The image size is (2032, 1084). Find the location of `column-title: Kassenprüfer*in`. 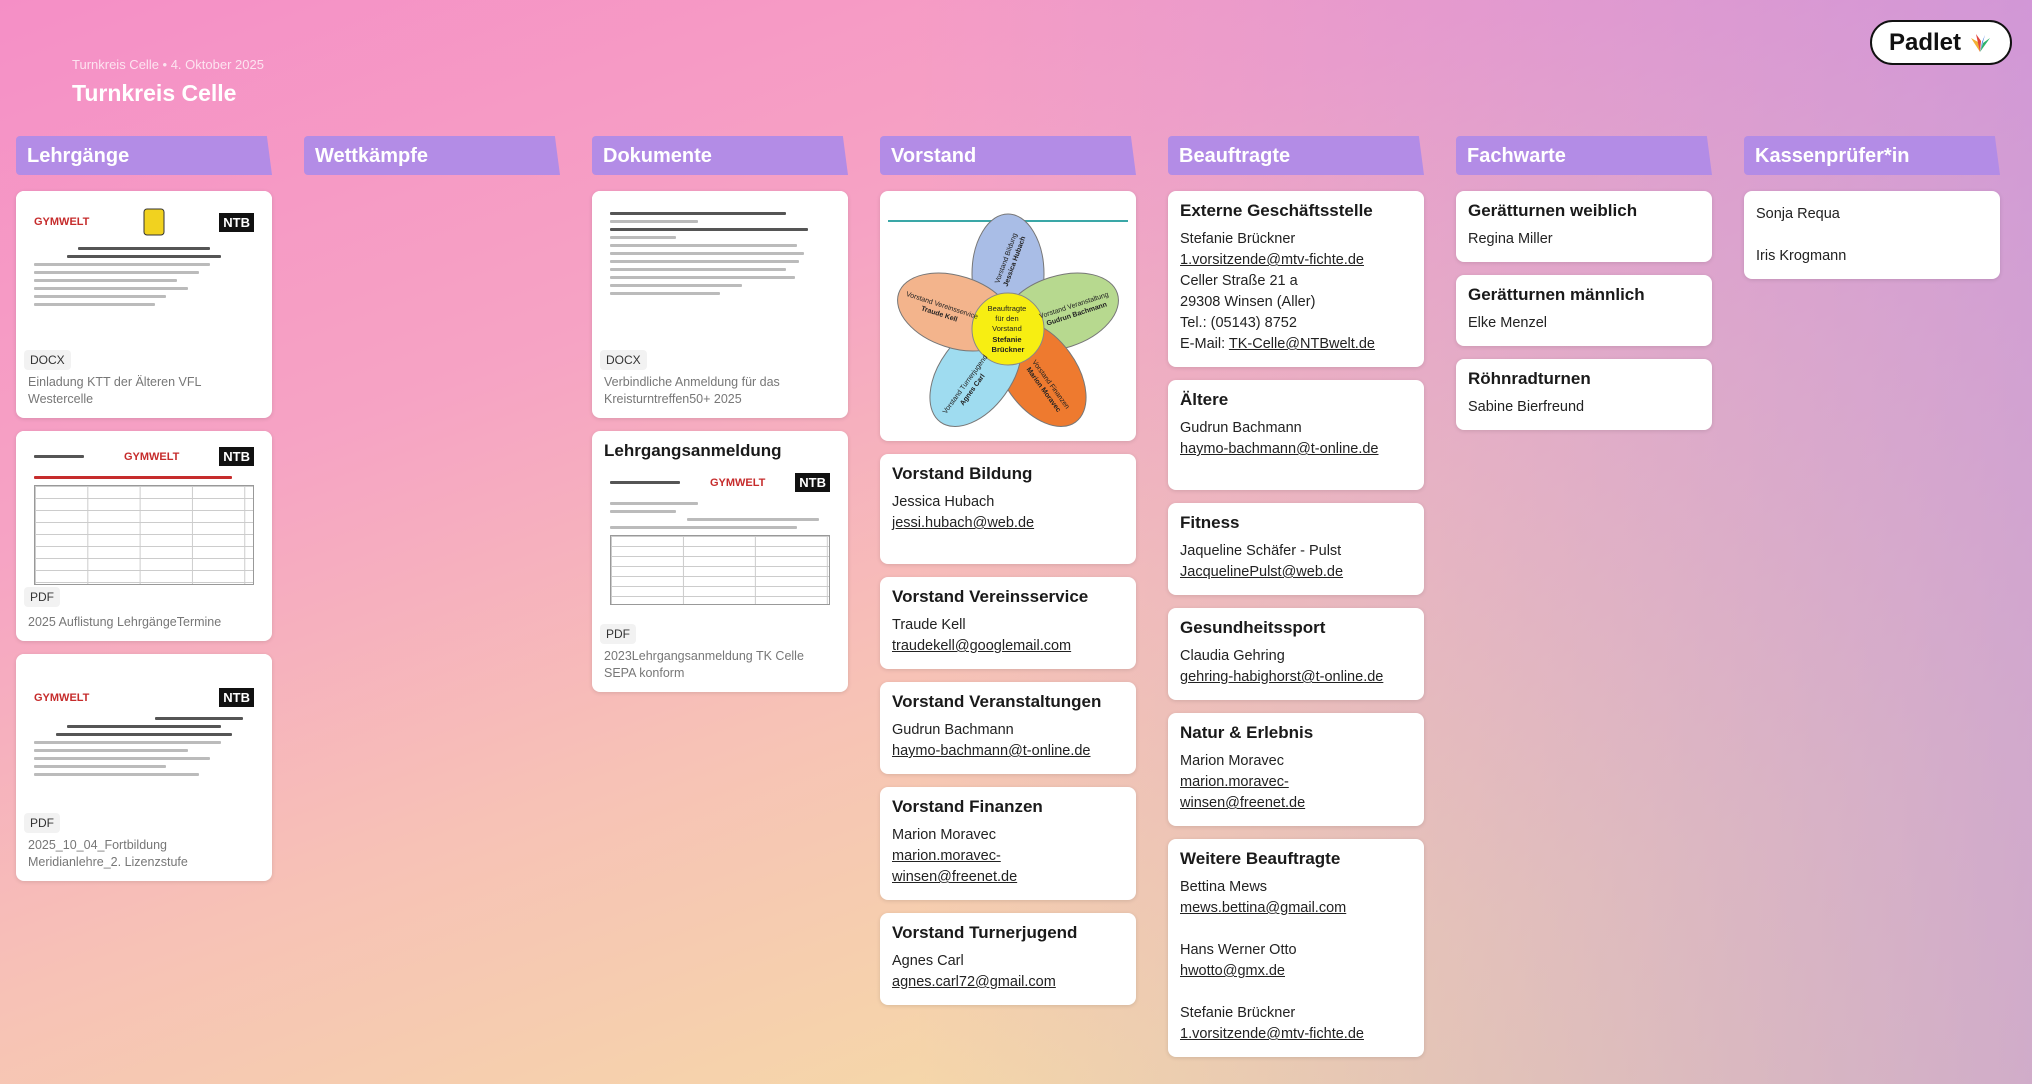

column-title: Kassenprüfer*in is located at coordinates (1872, 155).